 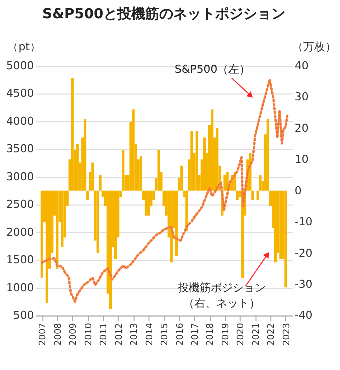 I want to click on x-tick-label: 2011, so click(x=105, y=334).